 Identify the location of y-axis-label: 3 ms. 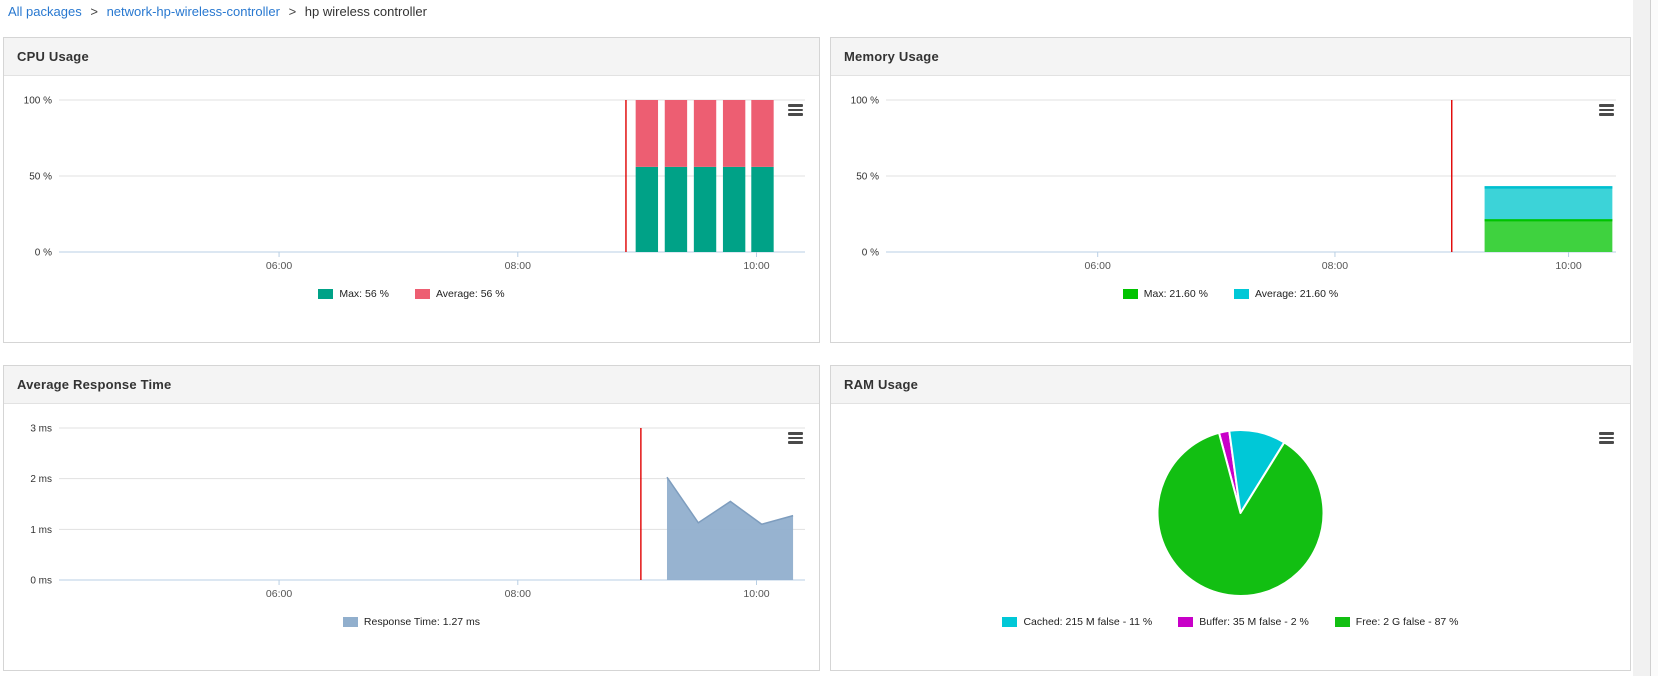
(41, 429).